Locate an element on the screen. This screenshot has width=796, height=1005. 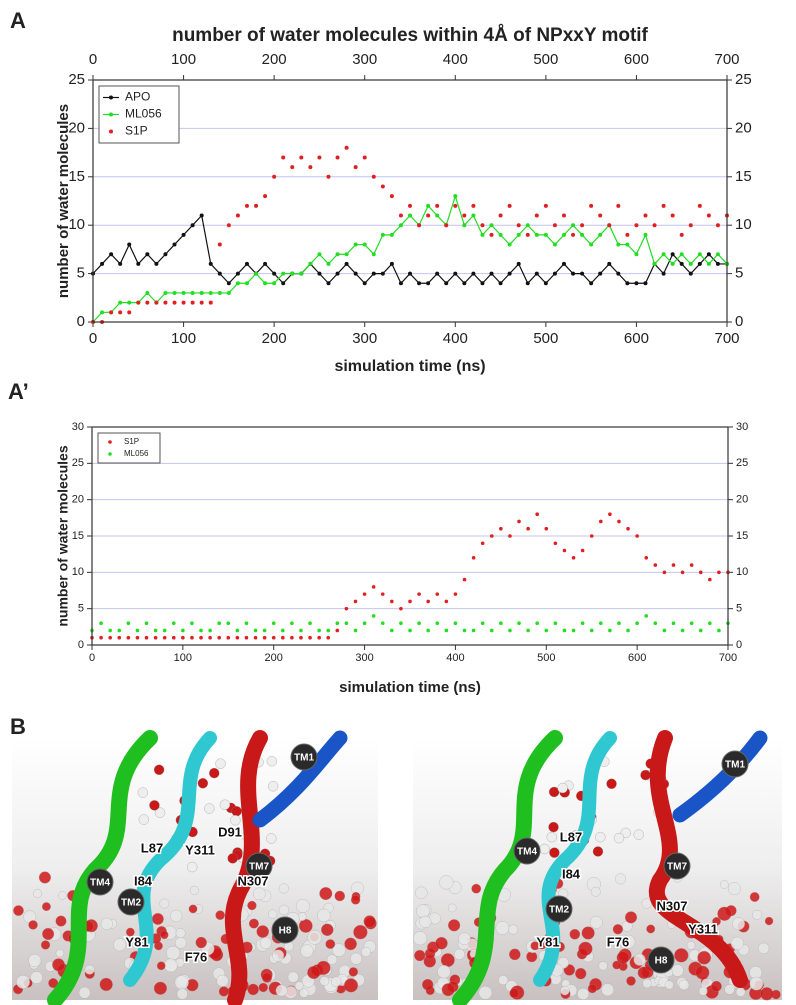
x-tick-label: 600 is located at coordinates (637, 658).